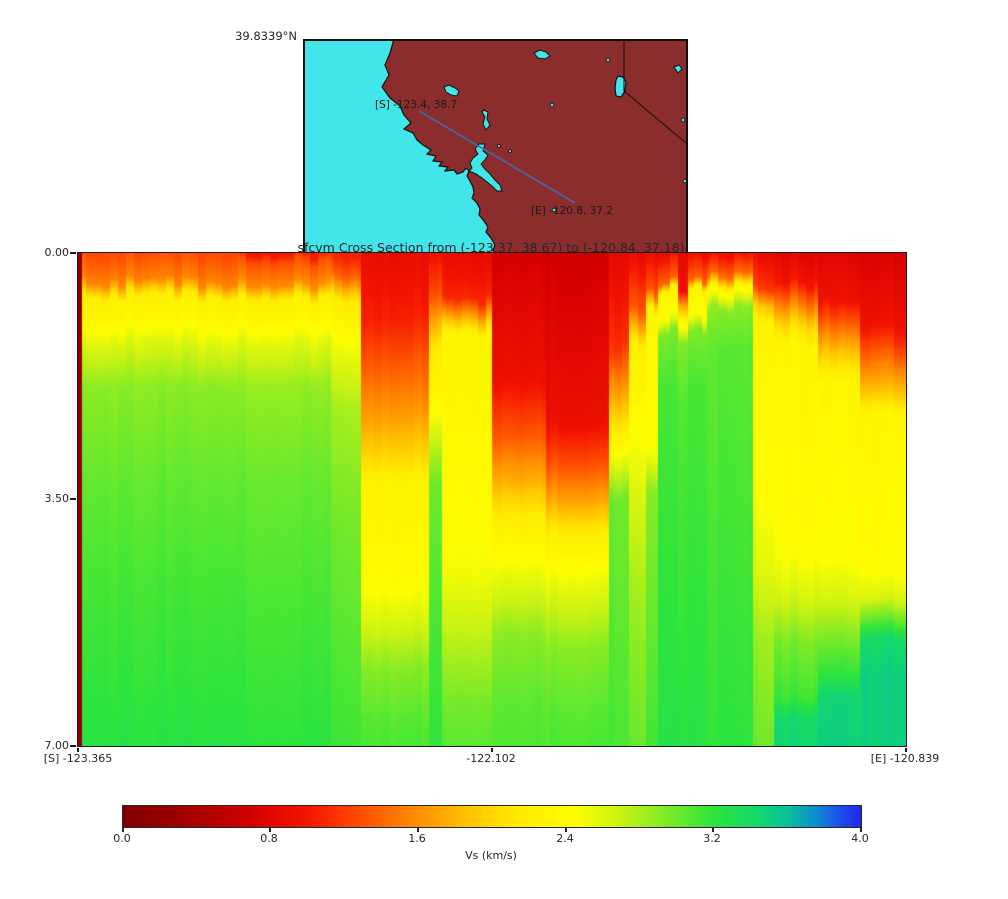 The image size is (1008, 899). What do you see at coordinates (485, 167) in the screenshot?
I see `san-francisco-bay` at bounding box center [485, 167].